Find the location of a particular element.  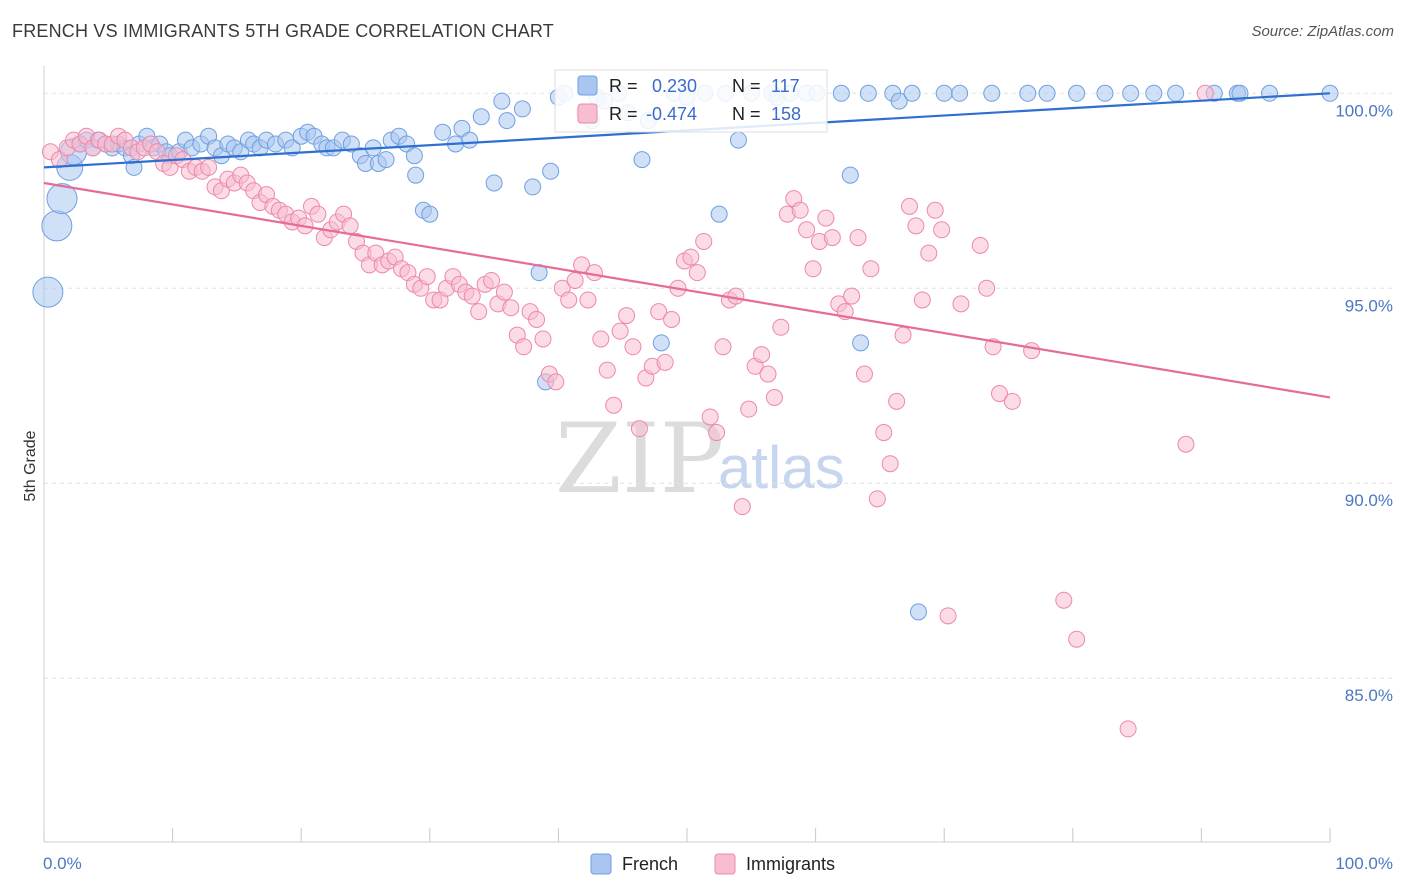

stats-swatch-french is located at coordinates (587, 85).